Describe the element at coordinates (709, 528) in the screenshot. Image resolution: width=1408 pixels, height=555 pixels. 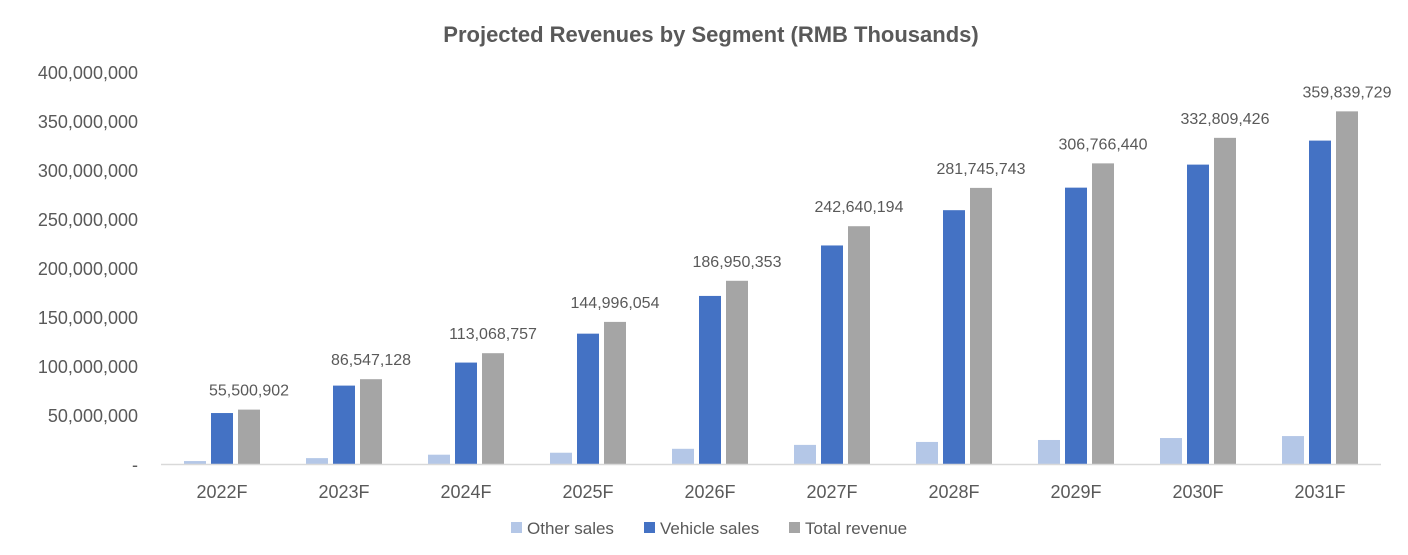
I see `legend-label: Vehicle sales` at that location.